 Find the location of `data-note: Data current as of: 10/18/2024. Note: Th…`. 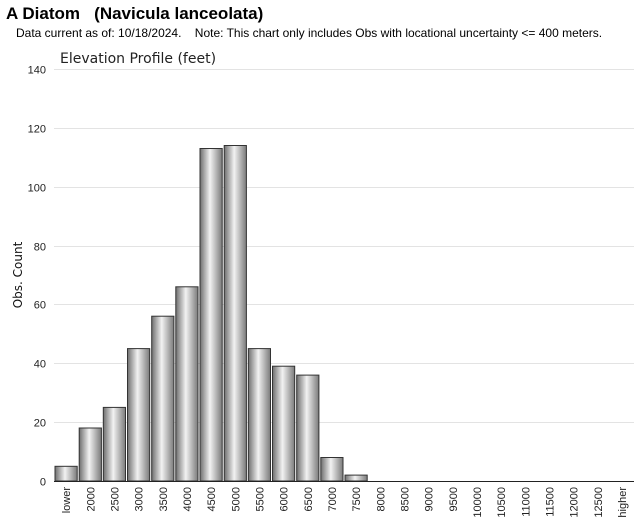

data-note: Data current as of: 10/18/2024. Note: Th… is located at coordinates (309, 33).